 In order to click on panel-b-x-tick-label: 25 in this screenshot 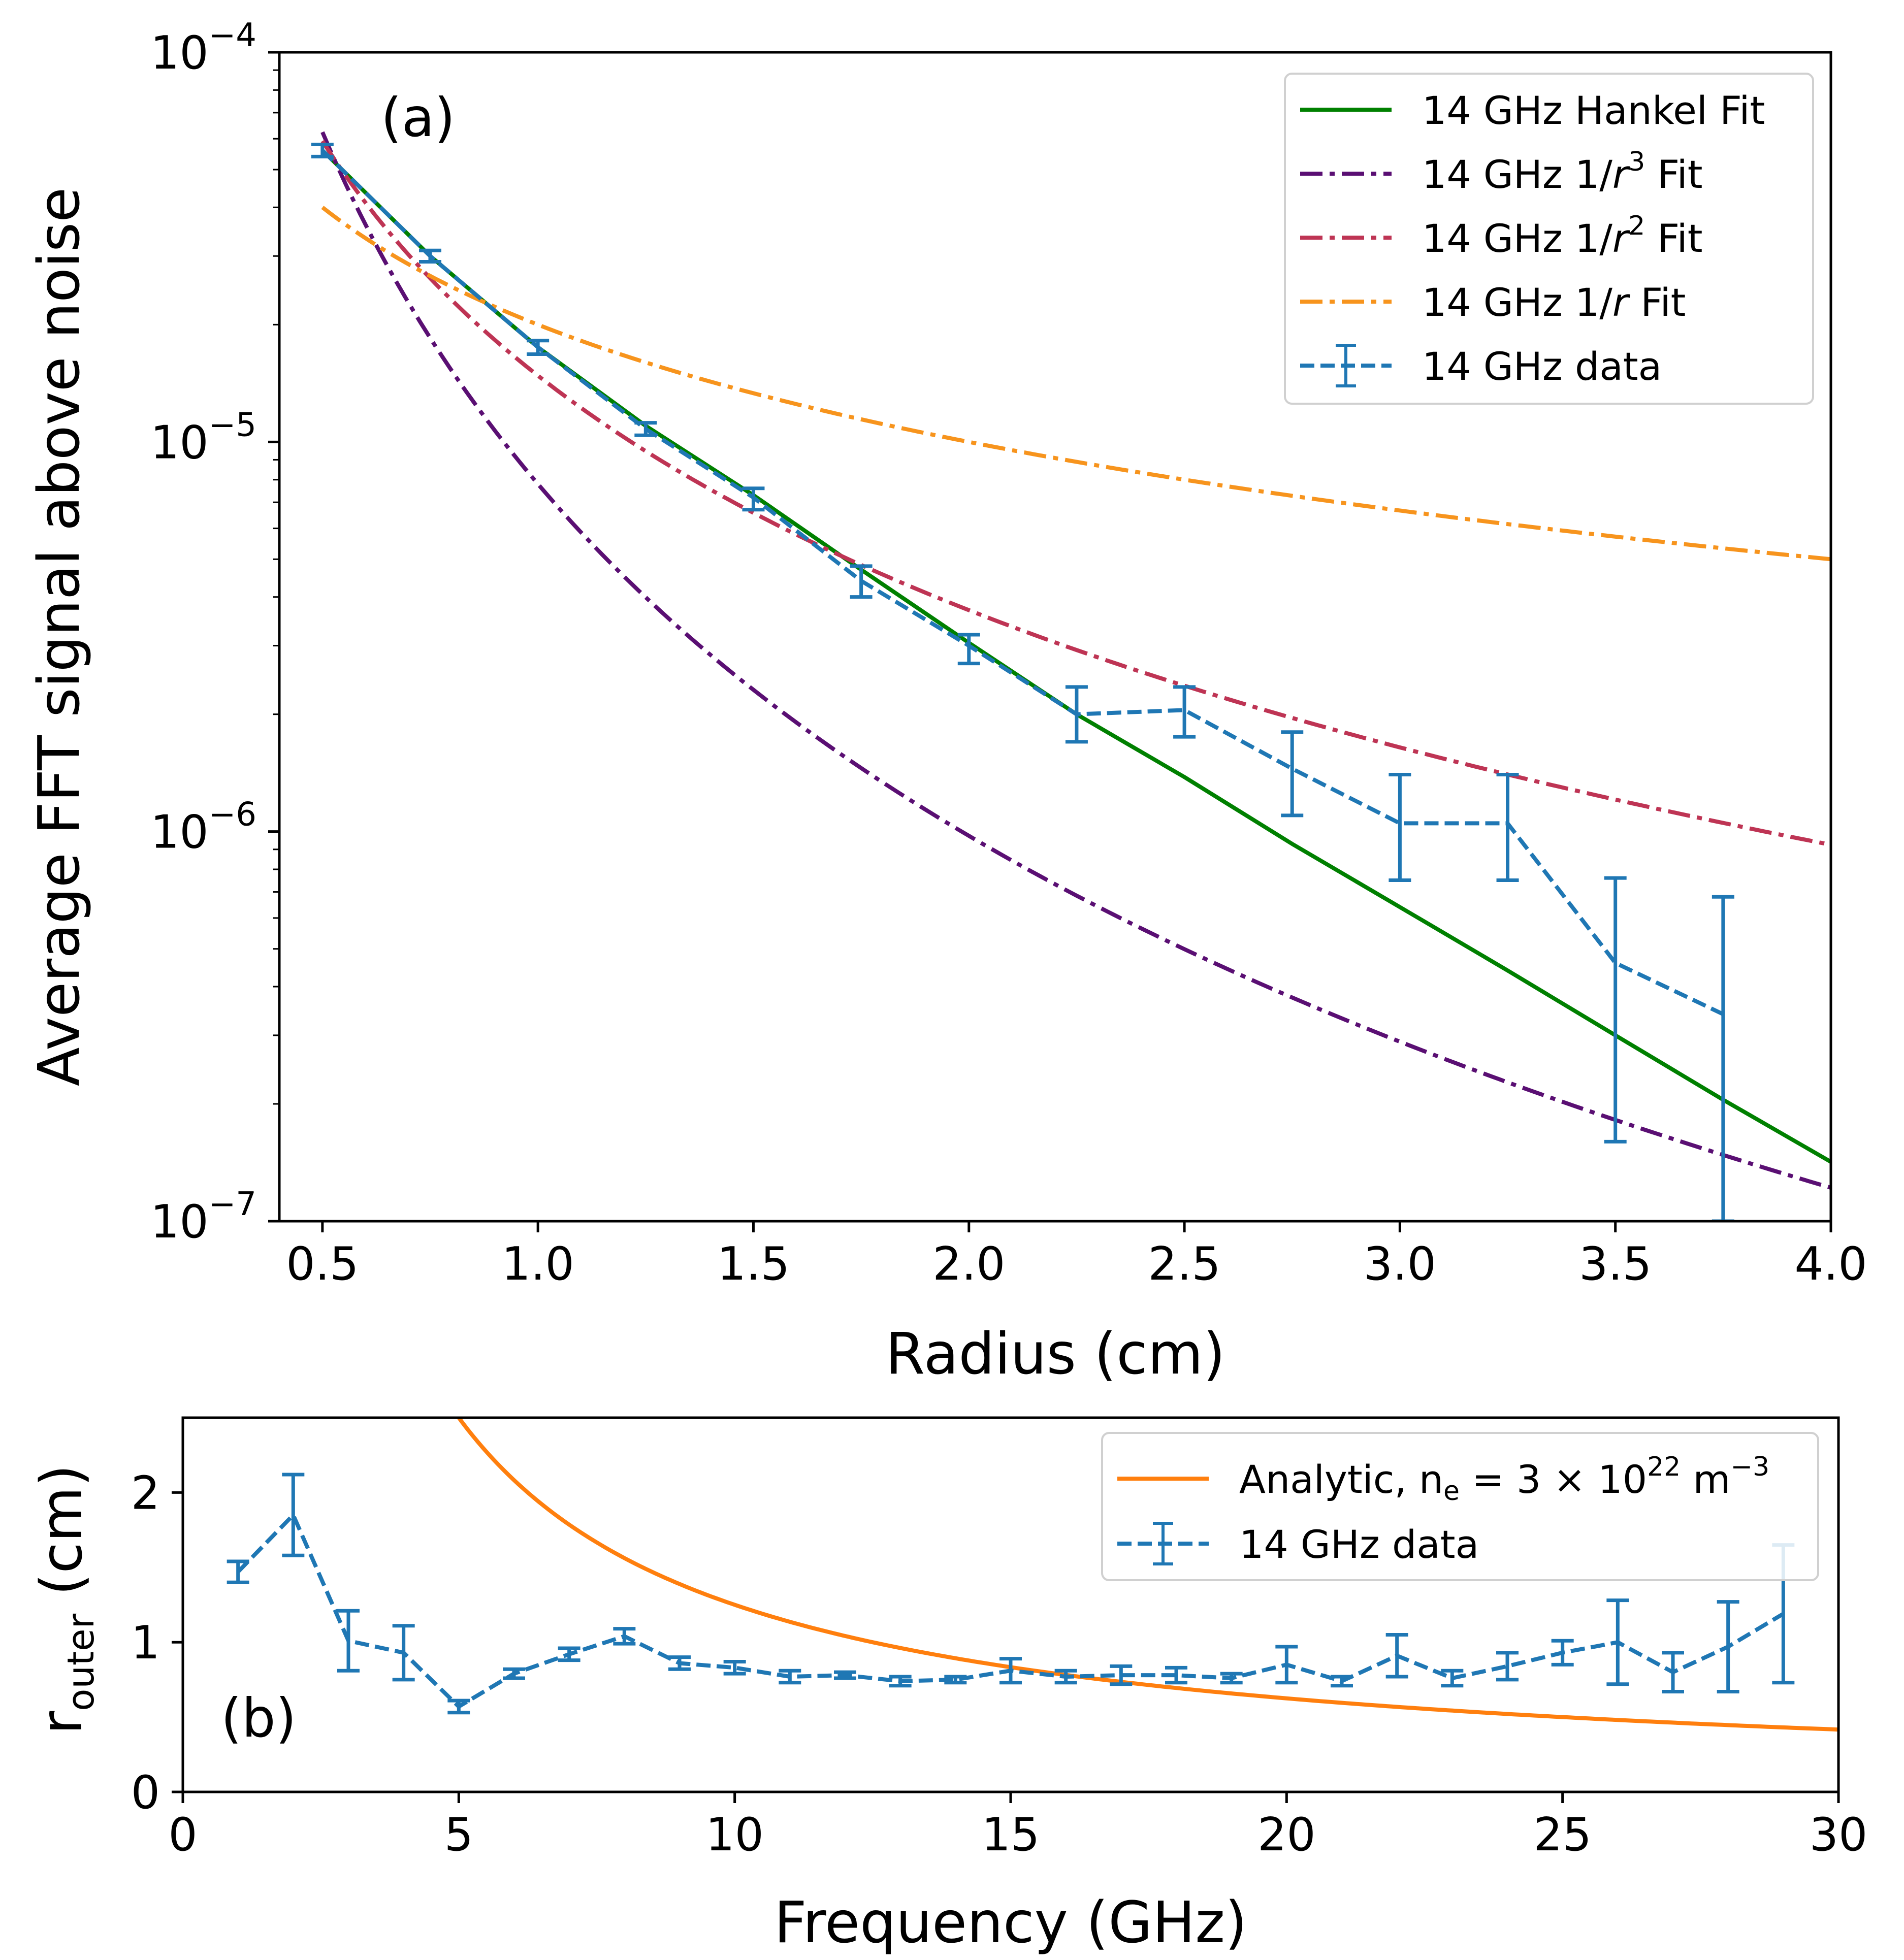, I will do `click(1562, 1835)`.